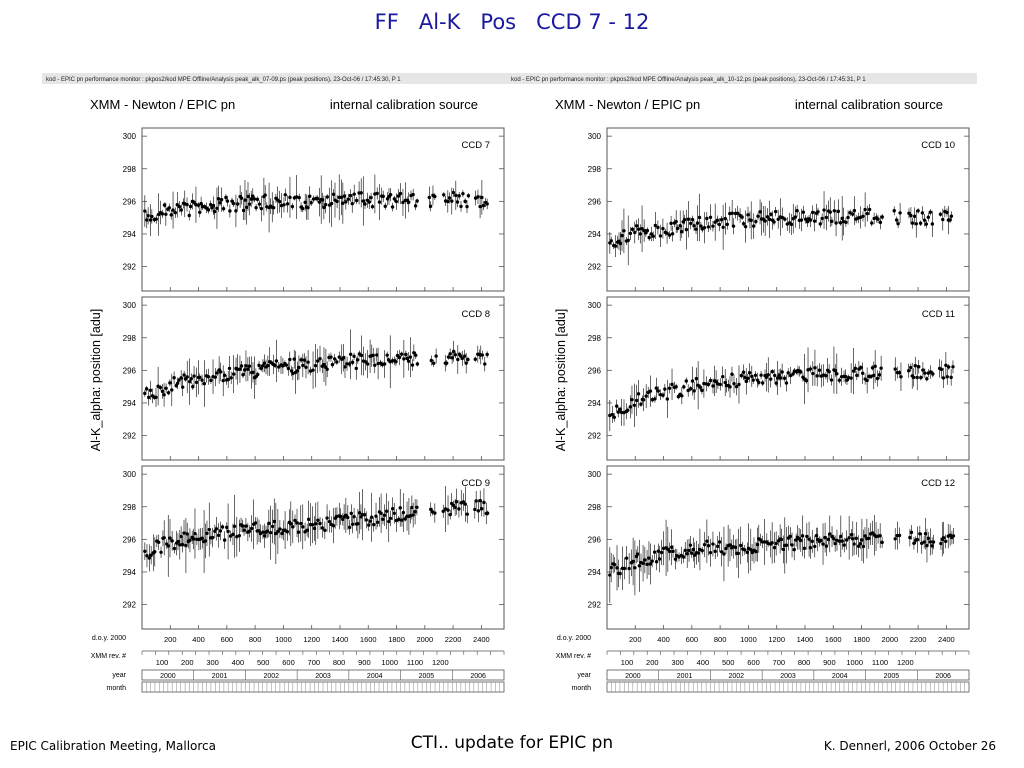  What do you see at coordinates (779, 662) in the screenshot?
I see `rev-tick-label: 700` at bounding box center [779, 662].